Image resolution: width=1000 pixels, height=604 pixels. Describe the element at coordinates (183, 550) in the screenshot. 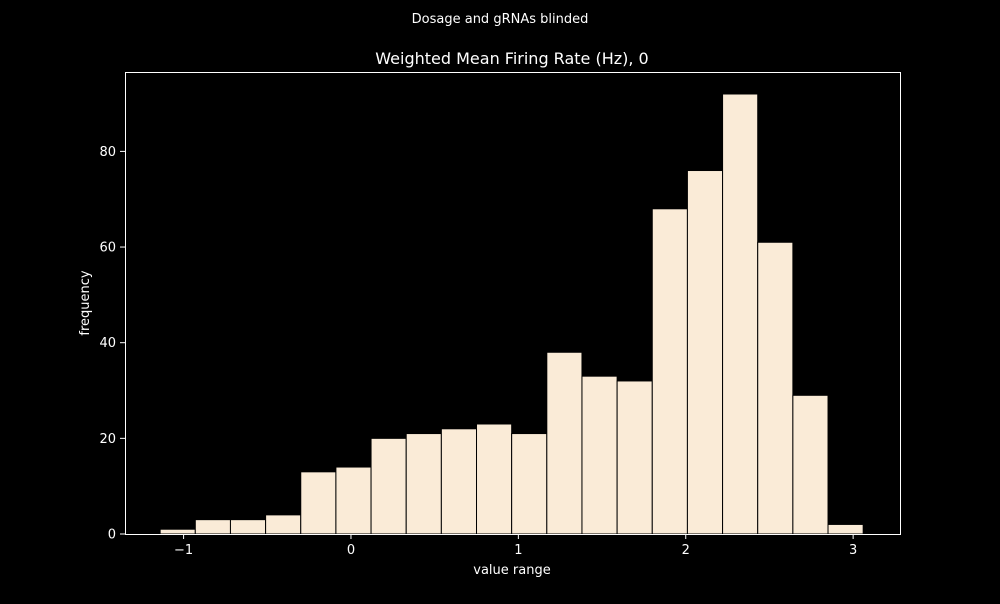

I see `x-tick-label: −1` at that location.